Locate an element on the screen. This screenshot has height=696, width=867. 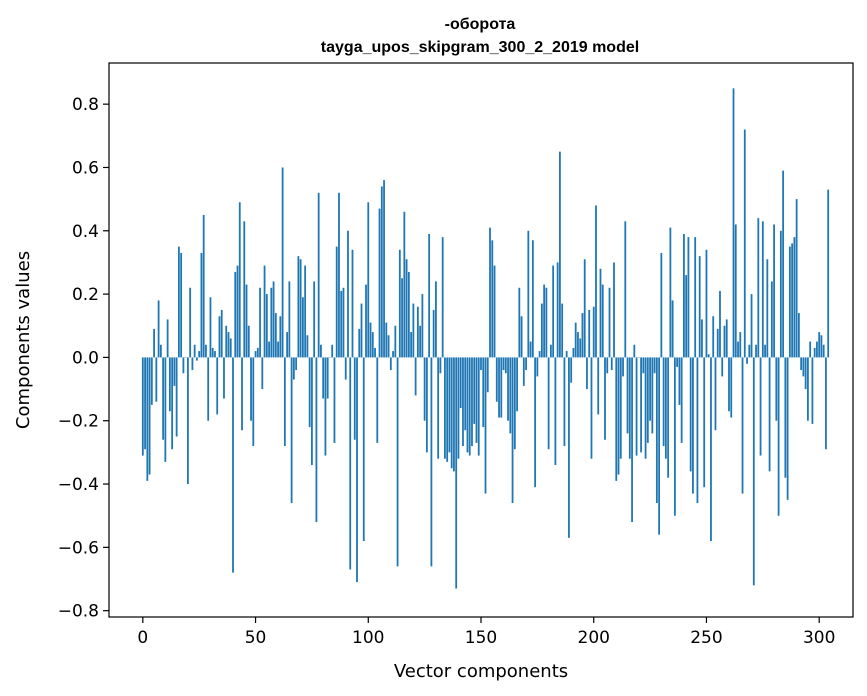
x-tick-label: 100 is located at coordinates (368, 638).